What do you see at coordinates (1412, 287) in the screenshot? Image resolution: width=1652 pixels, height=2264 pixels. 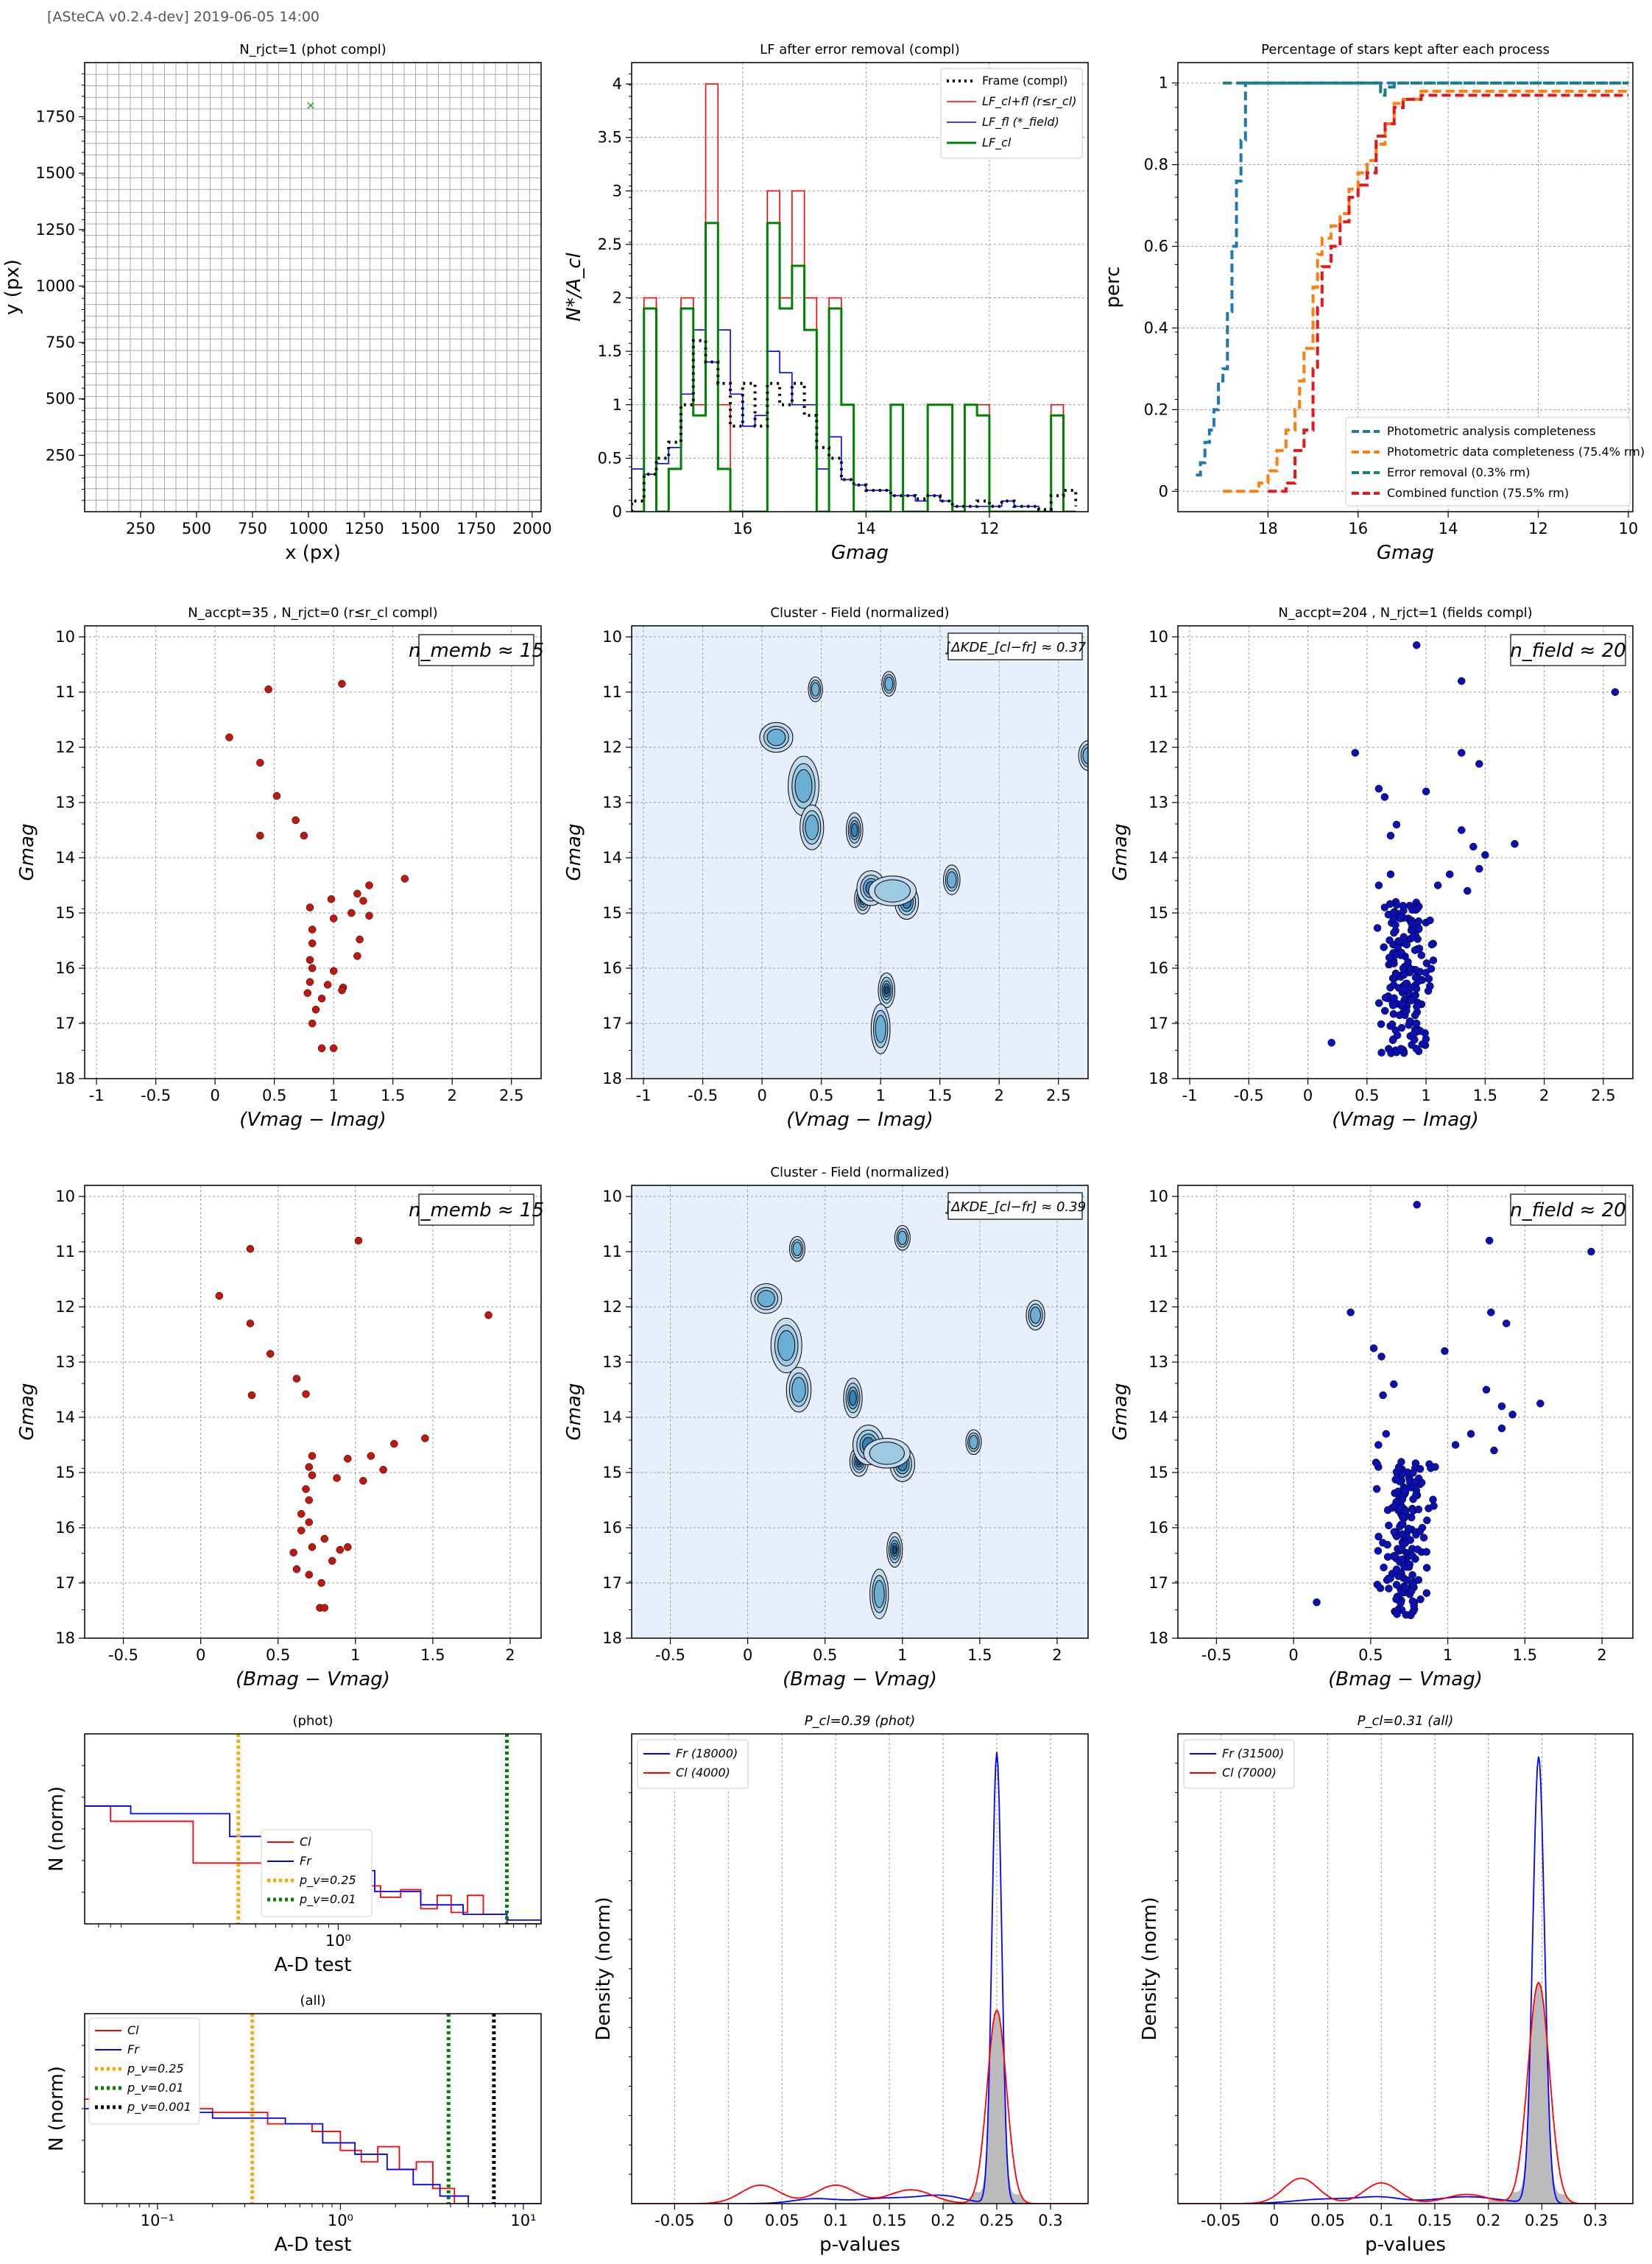 I see `completeness-series` at bounding box center [1412, 287].